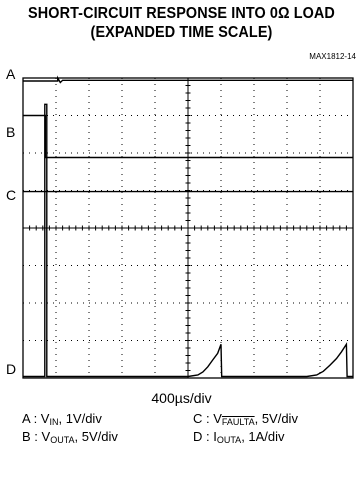 The height and width of the screenshot is (479, 363). Describe the element at coordinates (239, 437) in the screenshot. I see `legend-d: D : IOUTA, 1A/div` at that location.